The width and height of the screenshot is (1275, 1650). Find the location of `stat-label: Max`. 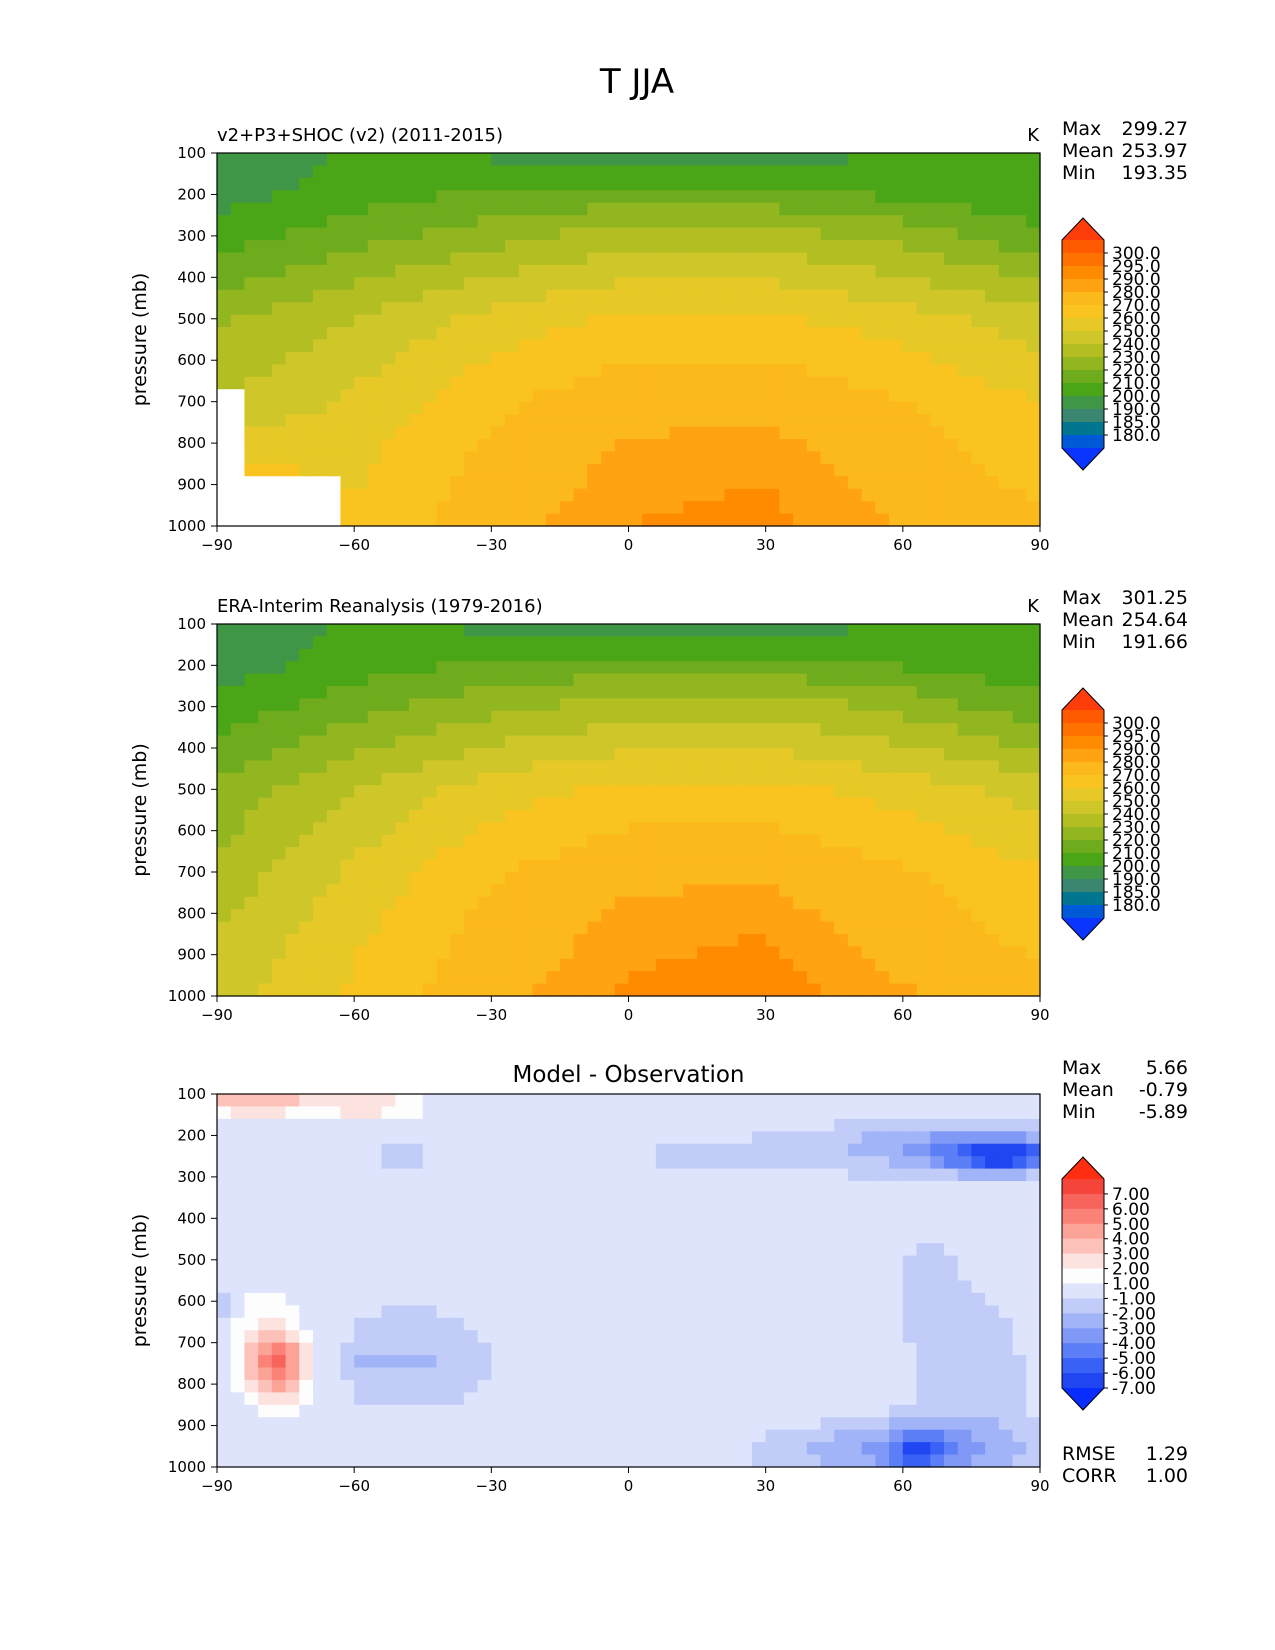

stat-label: Max is located at coordinates (1081, 598).